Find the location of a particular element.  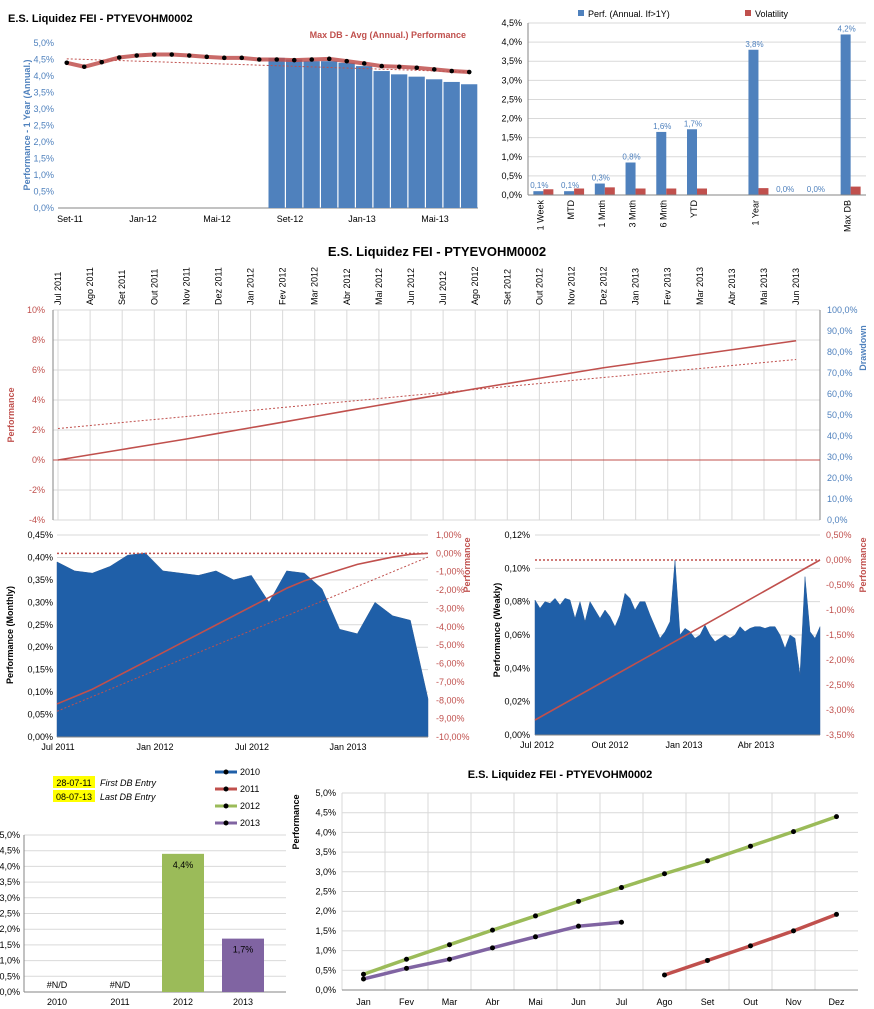

chart5-y-tick: 0,10% is located at coordinates (517, 568).